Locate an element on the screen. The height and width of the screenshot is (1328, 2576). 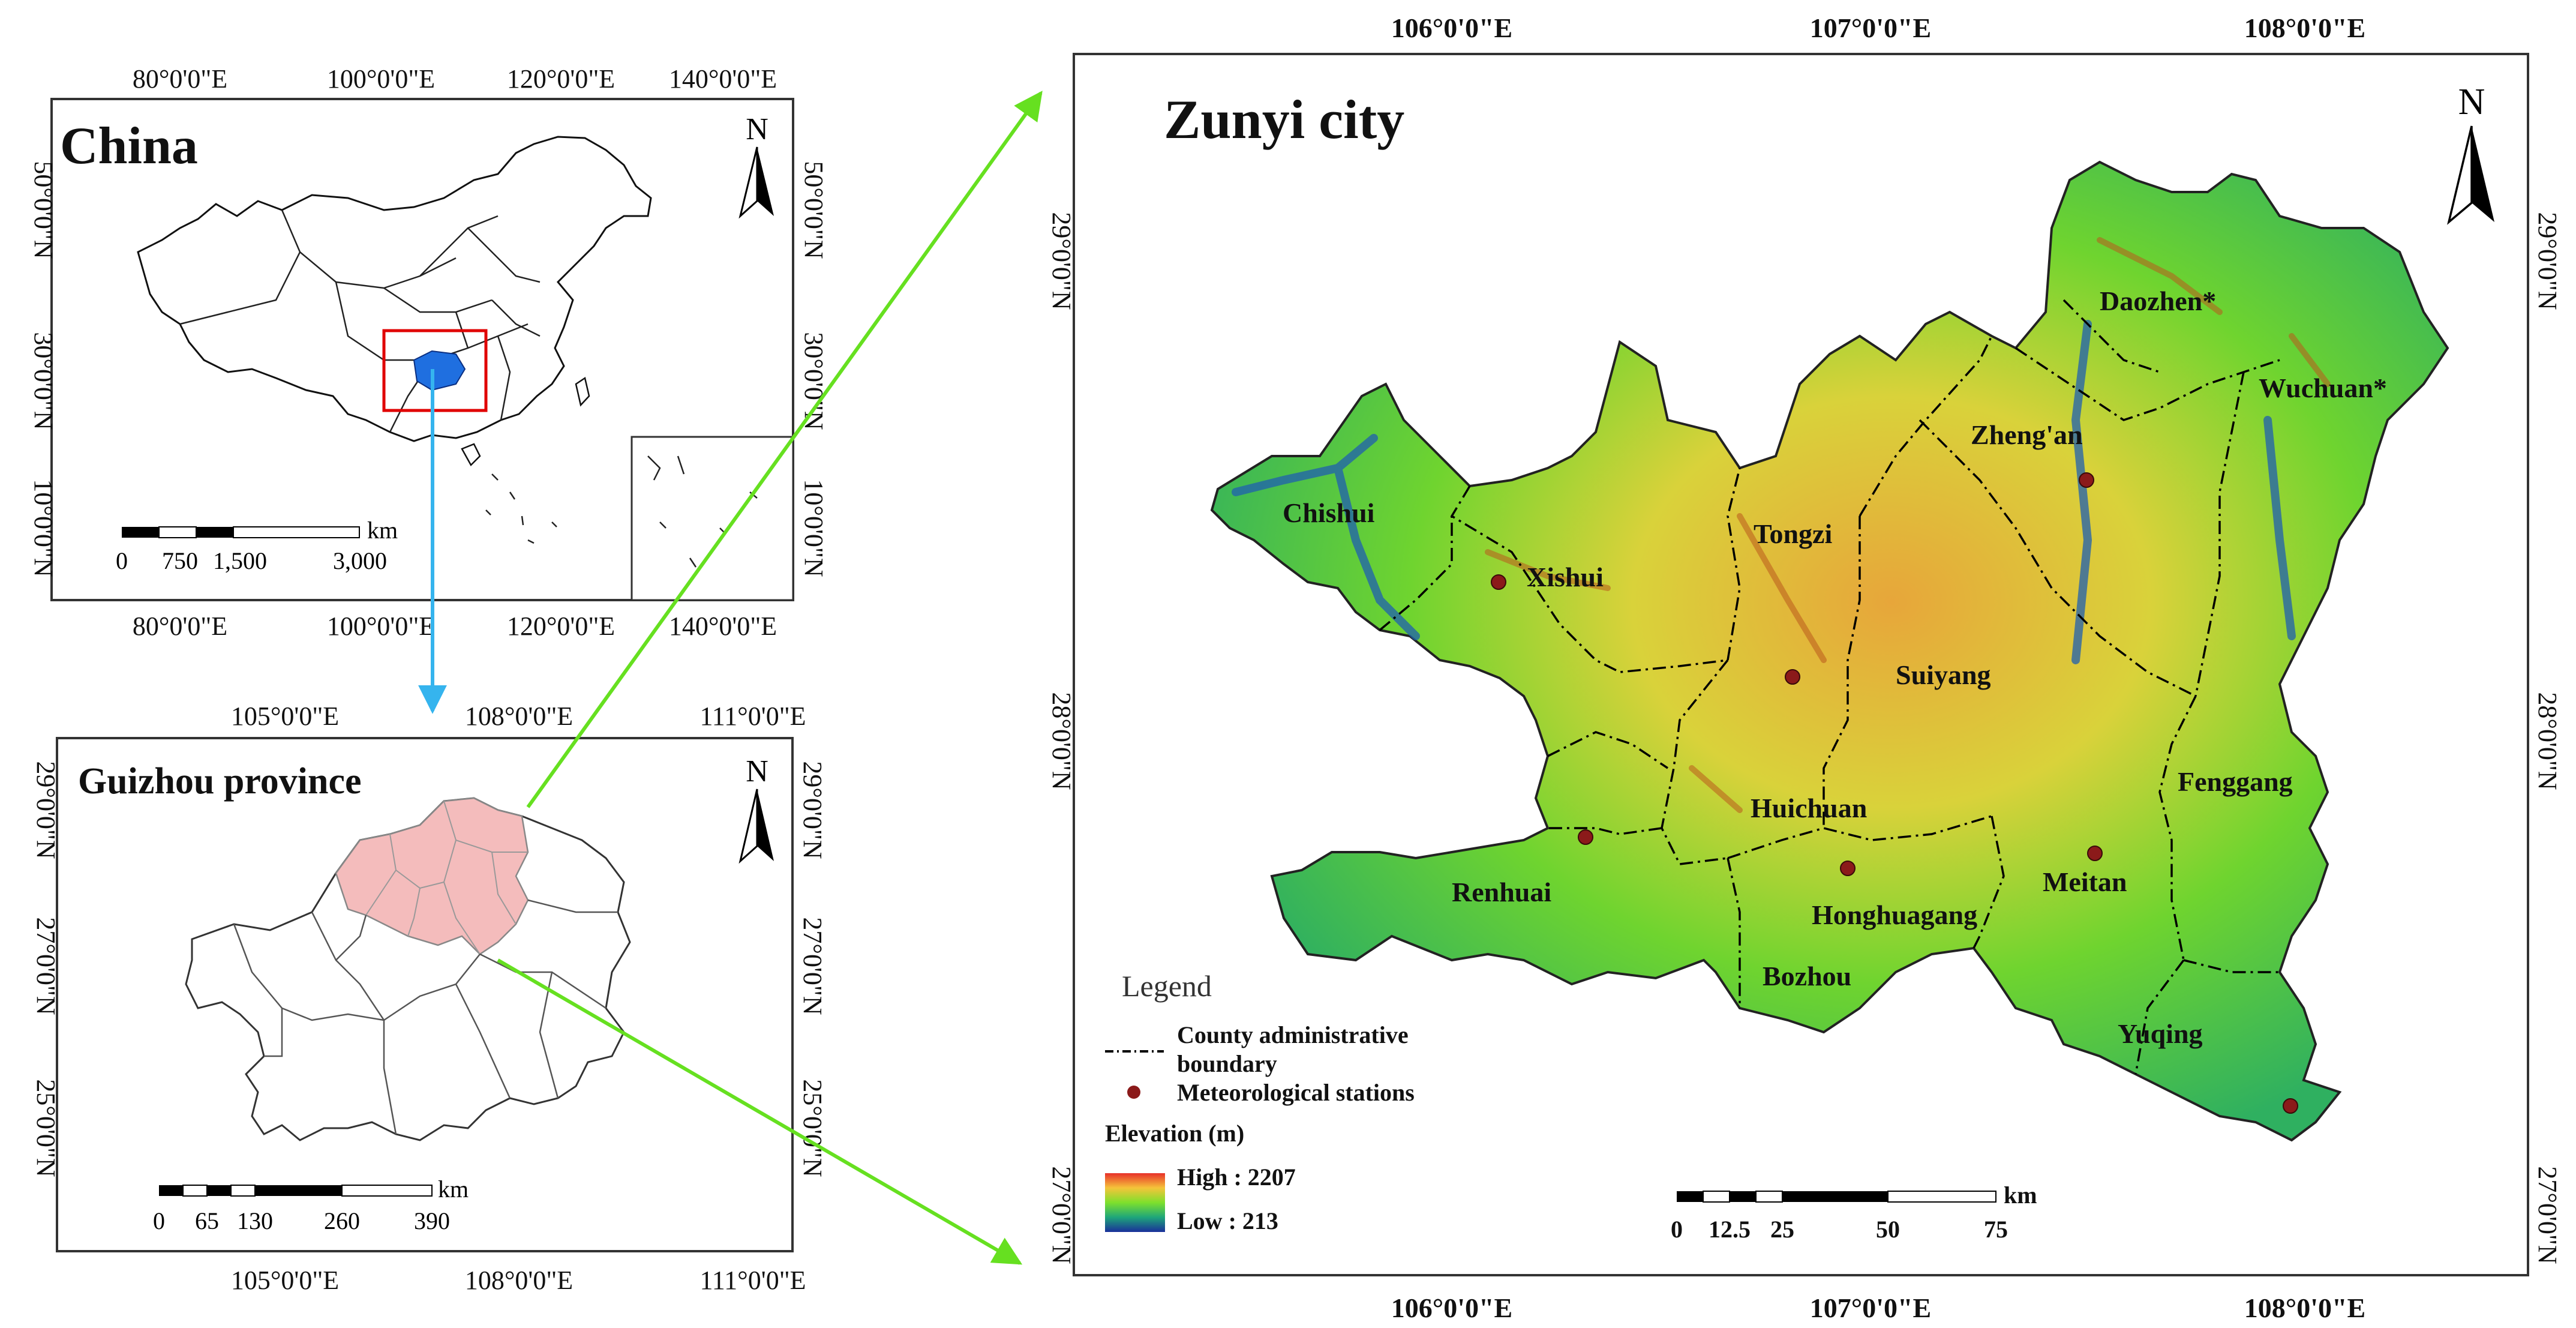
guizhou-right-tick: 25°0'0"N is located at coordinates (812, 1128).